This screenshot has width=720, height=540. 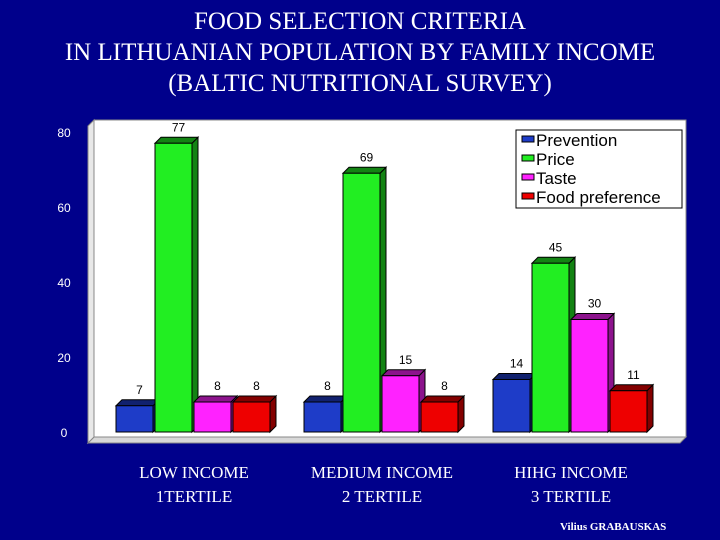 I want to click on x-tick-label: 2 TERTILE, so click(x=382, y=496).